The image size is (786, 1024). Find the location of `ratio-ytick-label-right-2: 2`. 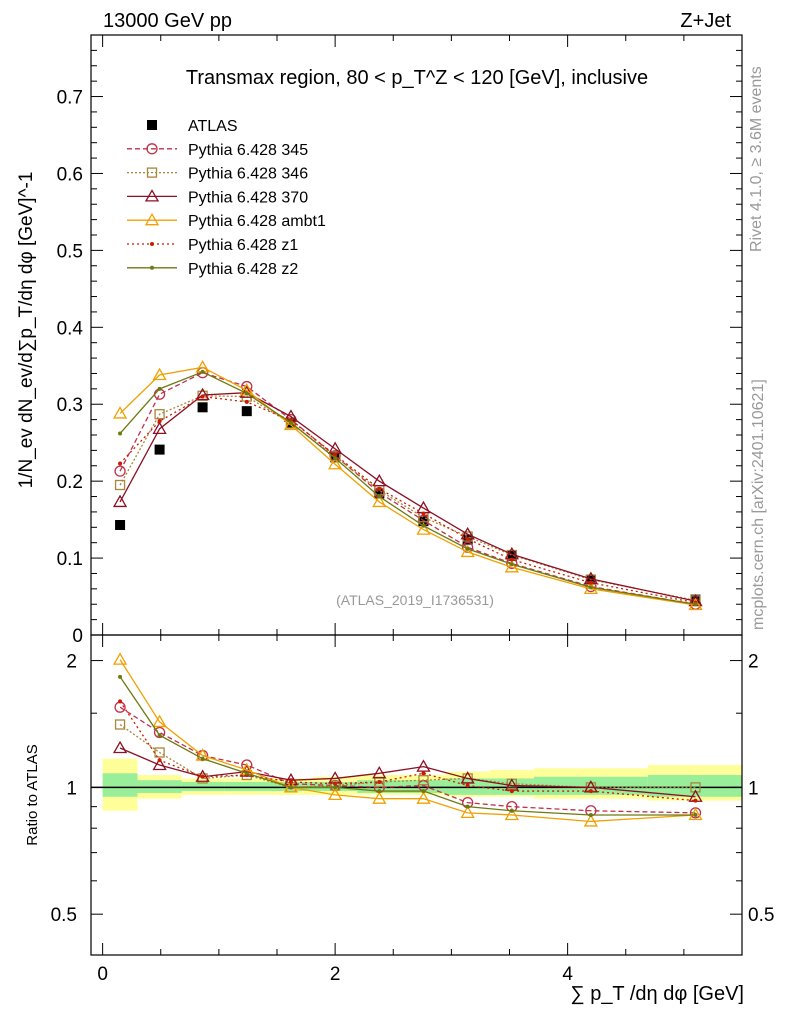

ratio-ytick-label-right-2: 2 is located at coordinates (753, 662).